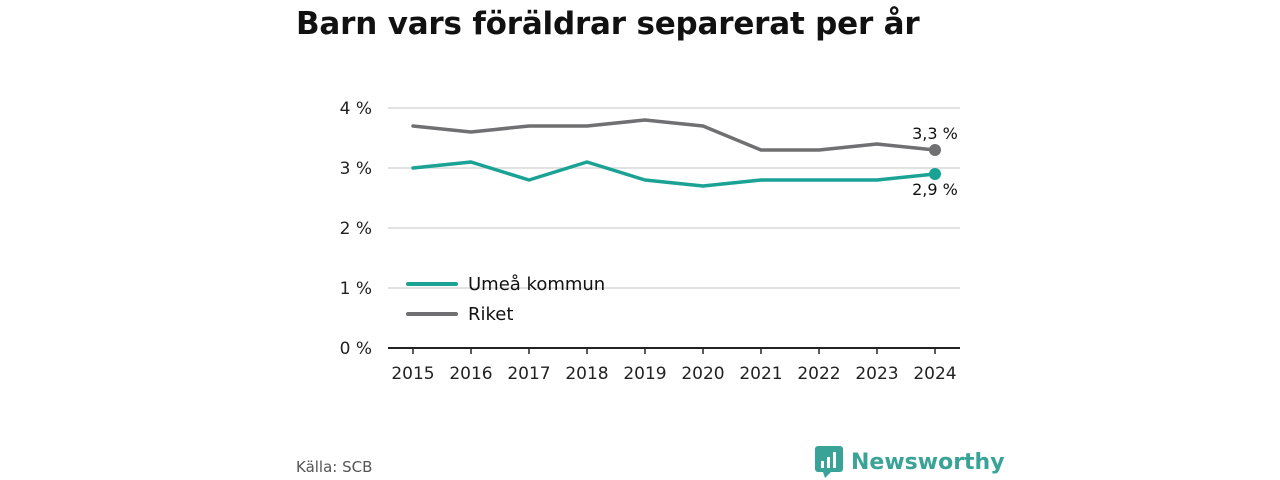 The image size is (1280, 480). I want to click on x-axis: 2015 2016 2017 2018 2019 2020 2021 2022 2023 2024, so click(674, 365).